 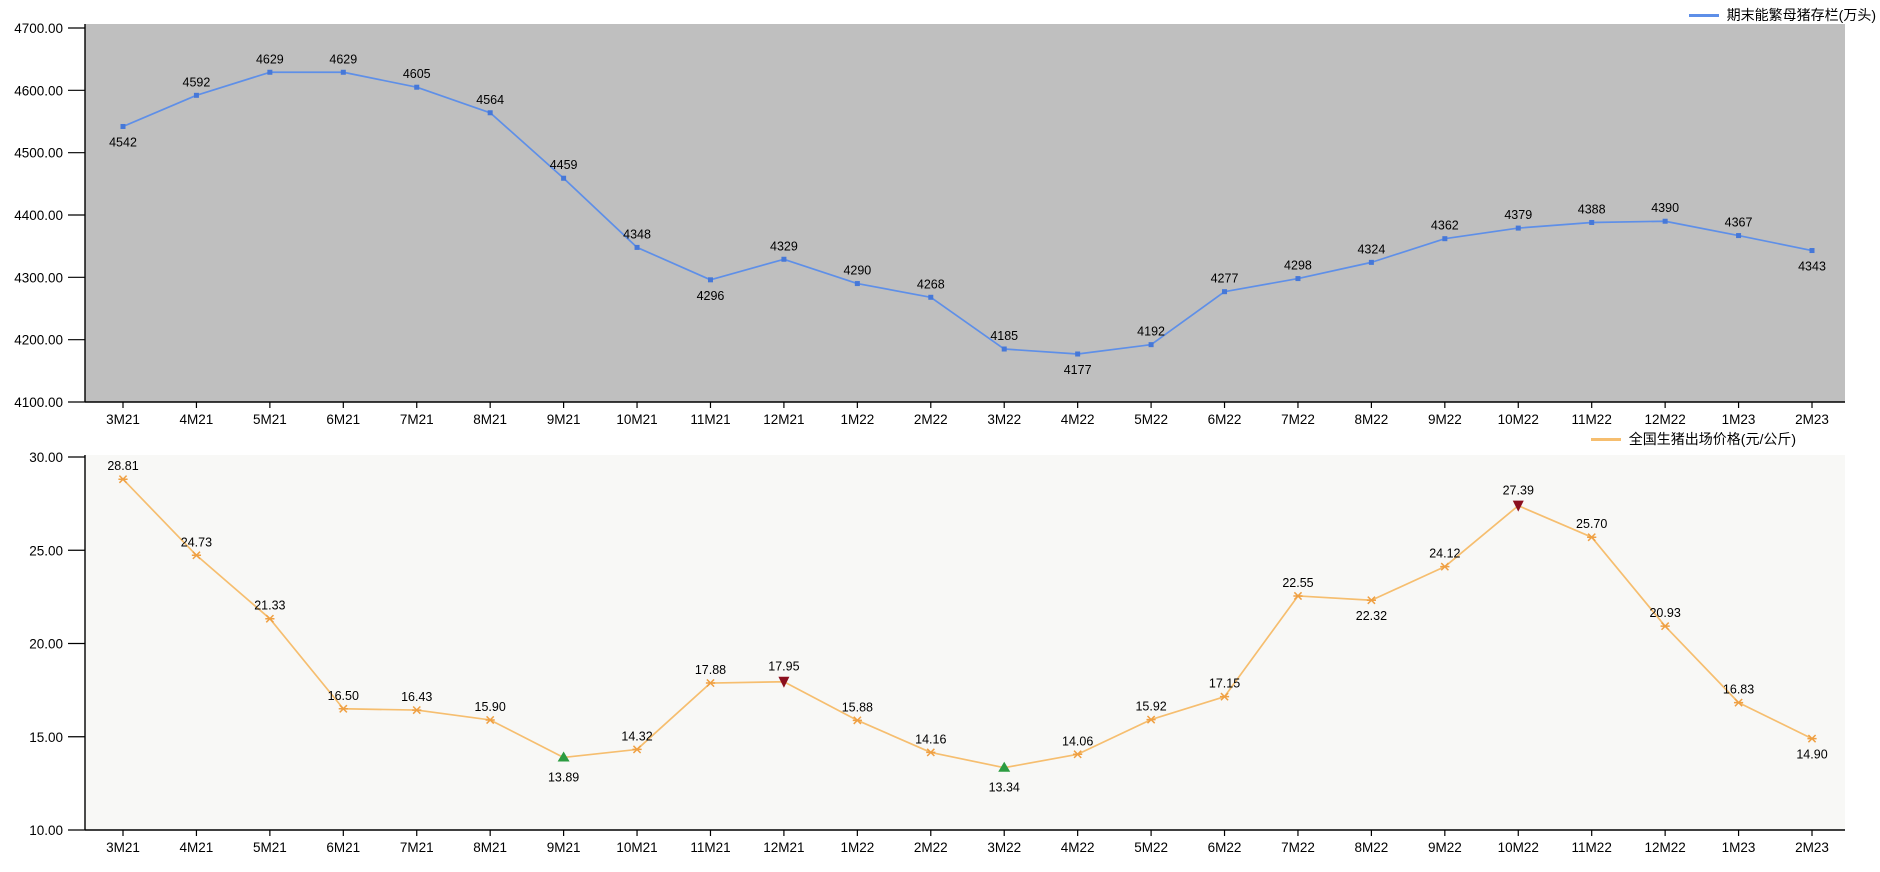 What do you see at coordinates (1738, 690) in the screenshot?
I see `data-point-label: 16.83` at bounding box center [1738, 690].